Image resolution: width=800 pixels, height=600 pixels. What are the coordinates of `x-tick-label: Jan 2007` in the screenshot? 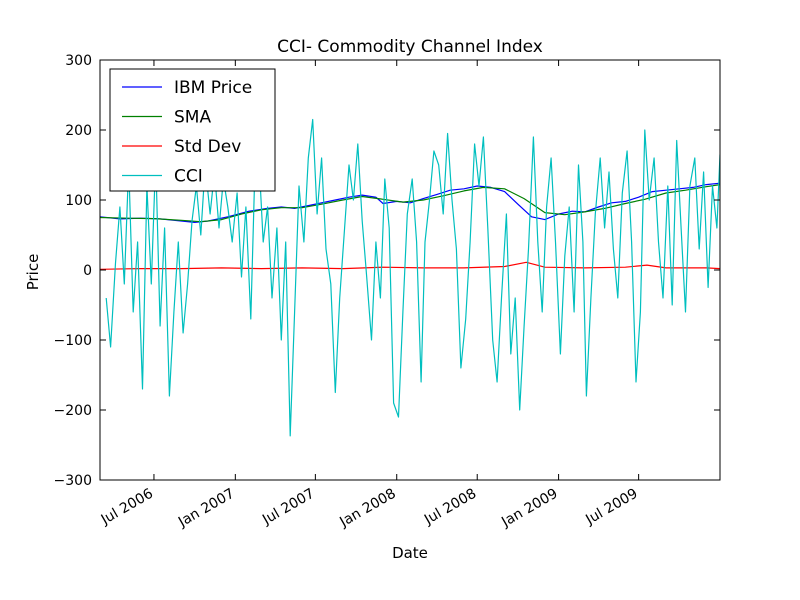 It's located at (206, 508).